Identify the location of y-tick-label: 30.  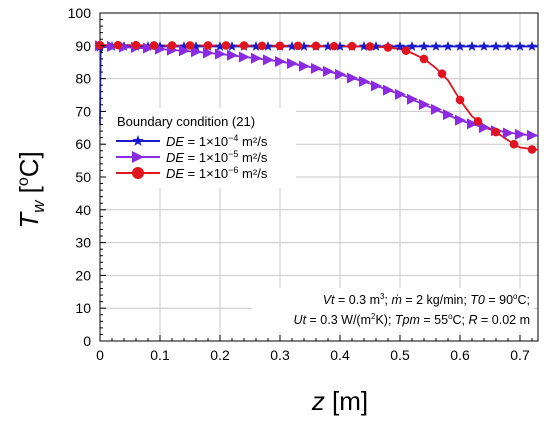
(83, 243).